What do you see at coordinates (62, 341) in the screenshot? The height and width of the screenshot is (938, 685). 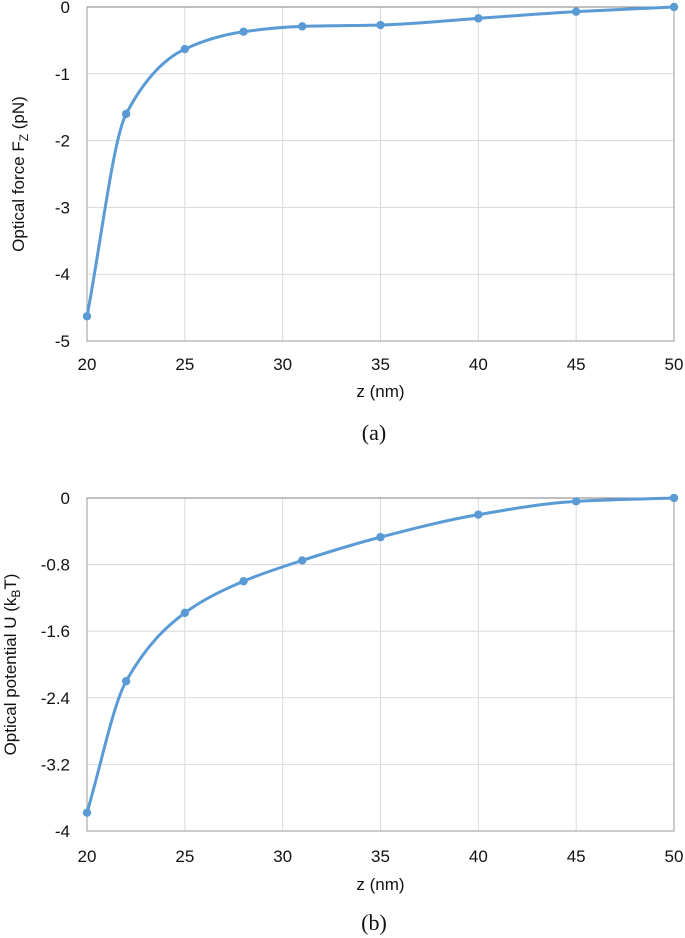 I see `y-tick-label: -5` at bounding box center [62, 341].